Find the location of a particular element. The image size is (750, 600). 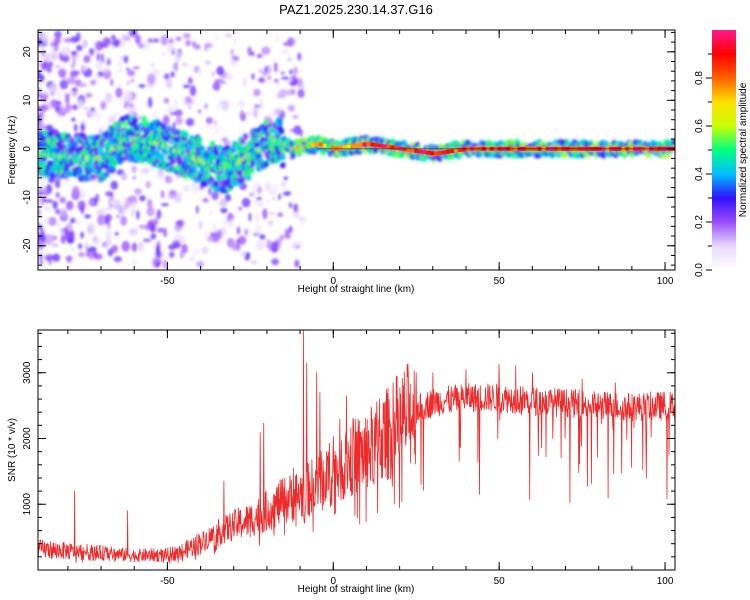

y-tick-label: 20 is located at coordinates (27, 52).